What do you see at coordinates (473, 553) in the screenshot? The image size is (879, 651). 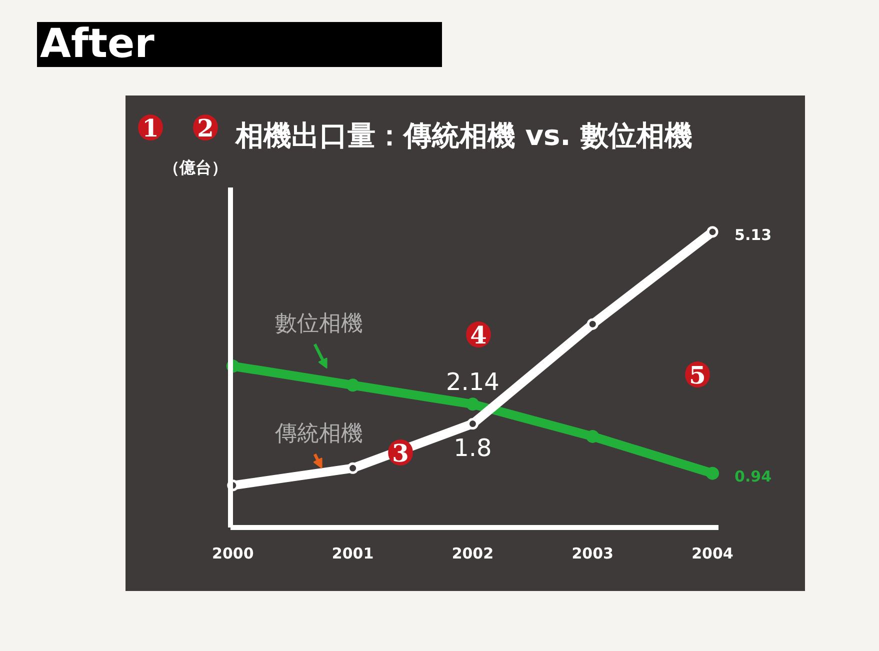 I see `x-tick-label: 2002` at bounding box center [473, 553].